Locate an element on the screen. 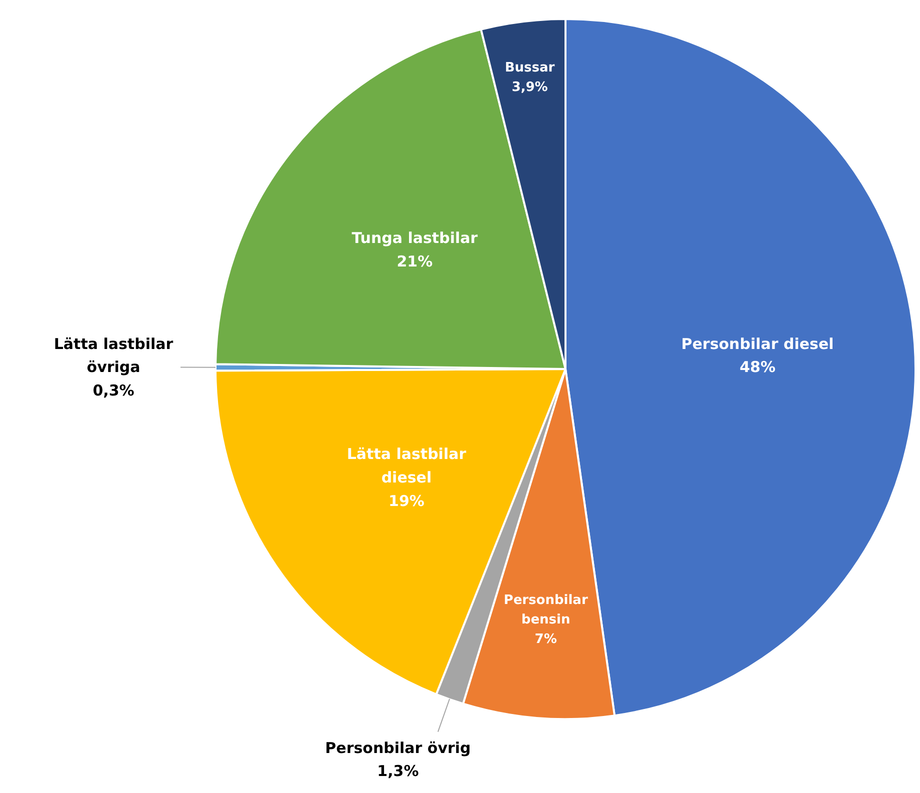  data-label: 21% is located at coordinates (414, 261).